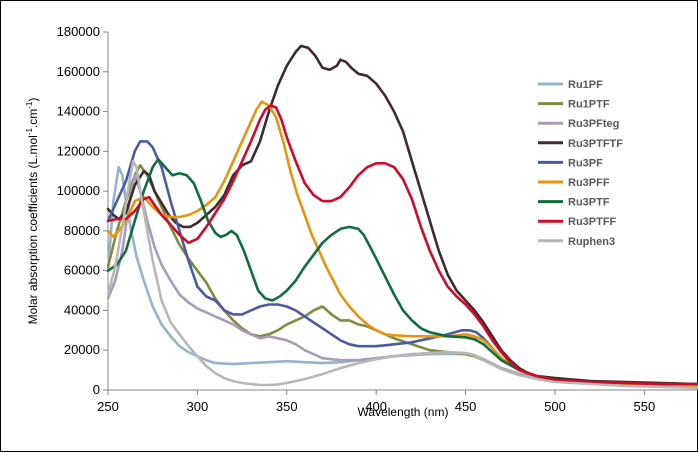 Image resolution: width=698 pixels, height=453 pixels. What do you see at coordinates (589, 203) in the screenshot?
I see `legend-label: Ru3PTF` at bounding box center [589, 203].